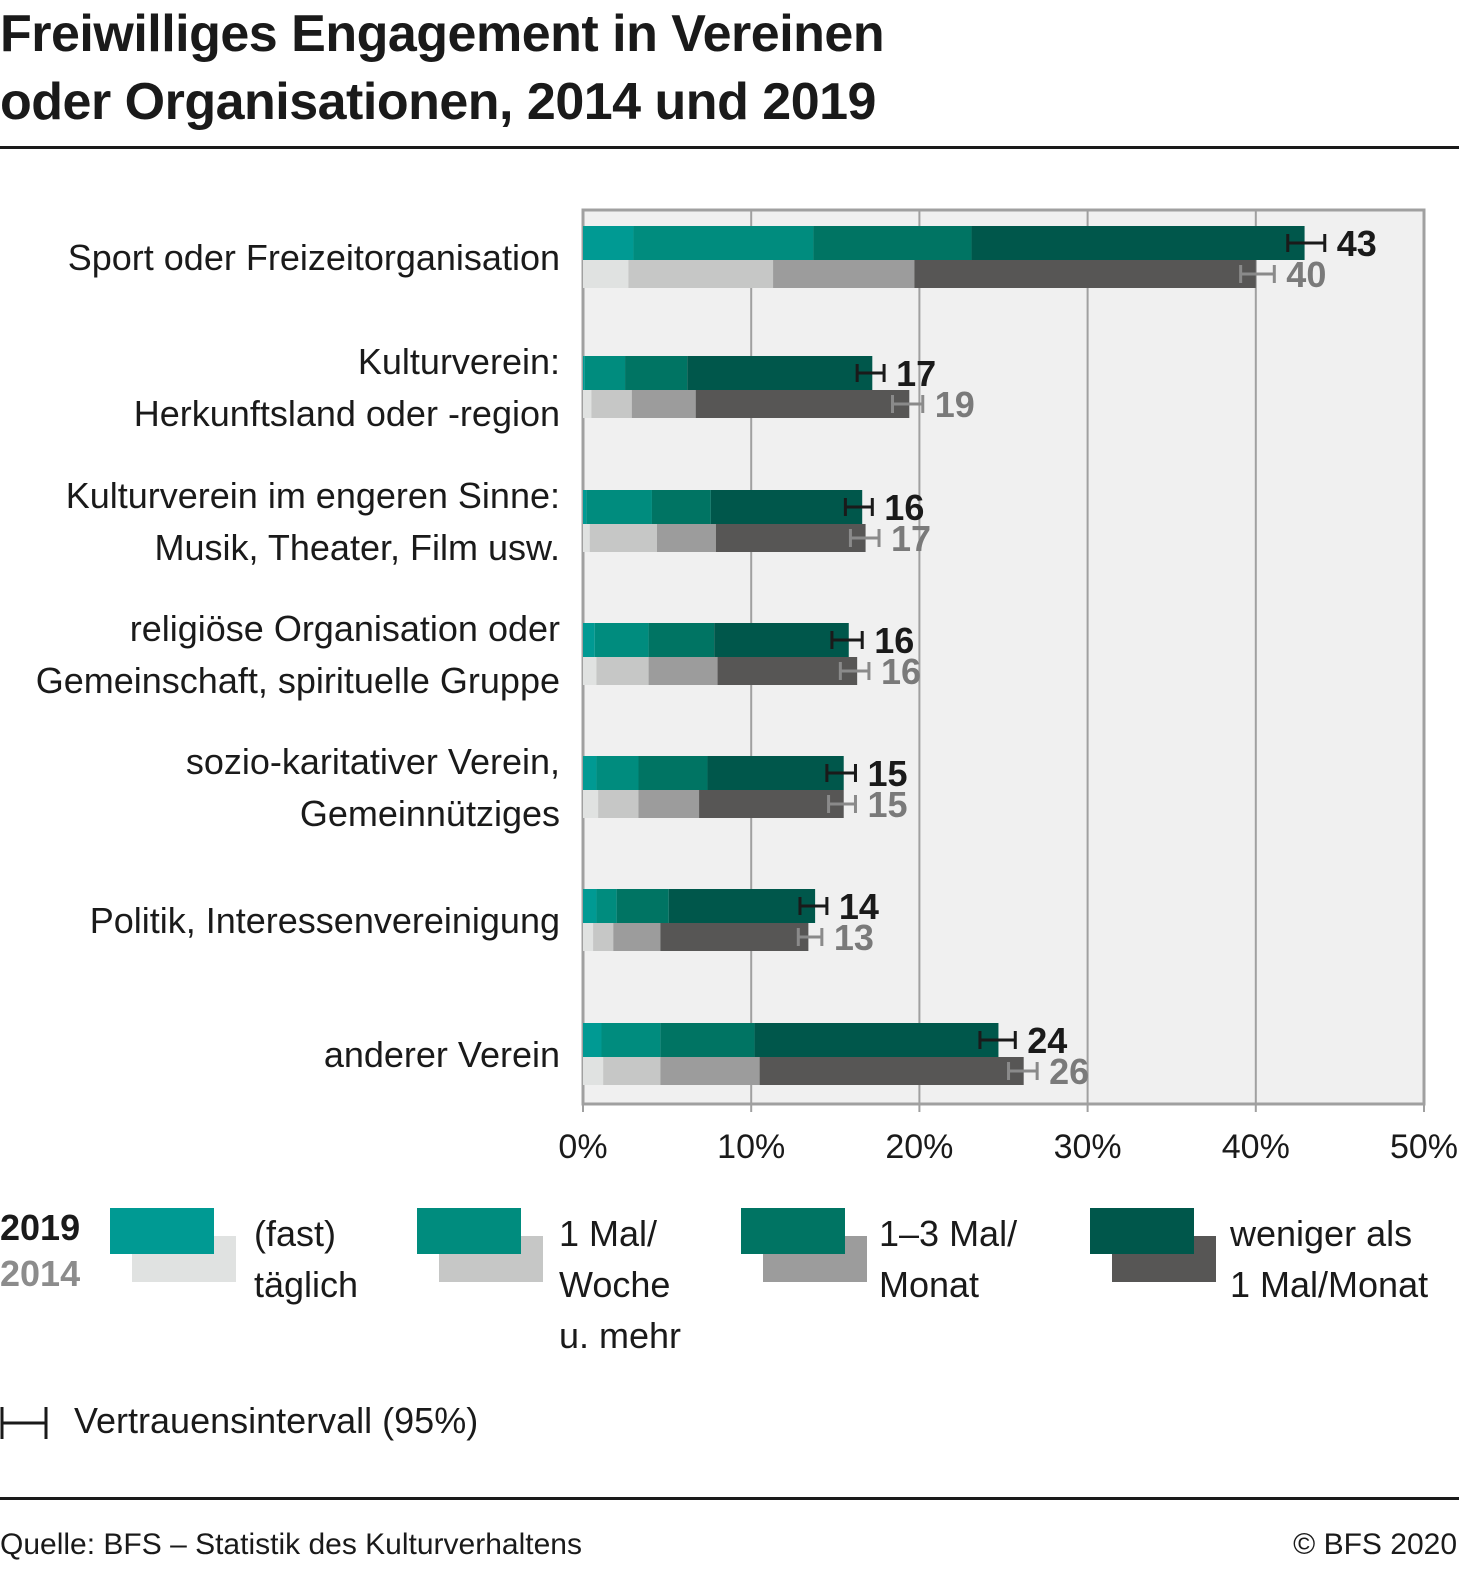  Describe the element at coordinates (620, 1284) in the screenshot. I see `legend-label: 1 Mal/ Woche u. mehr` at that location.